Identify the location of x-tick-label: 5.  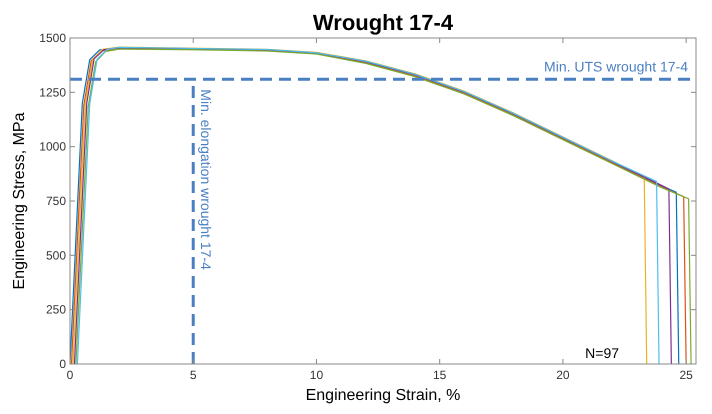
(193, 375).